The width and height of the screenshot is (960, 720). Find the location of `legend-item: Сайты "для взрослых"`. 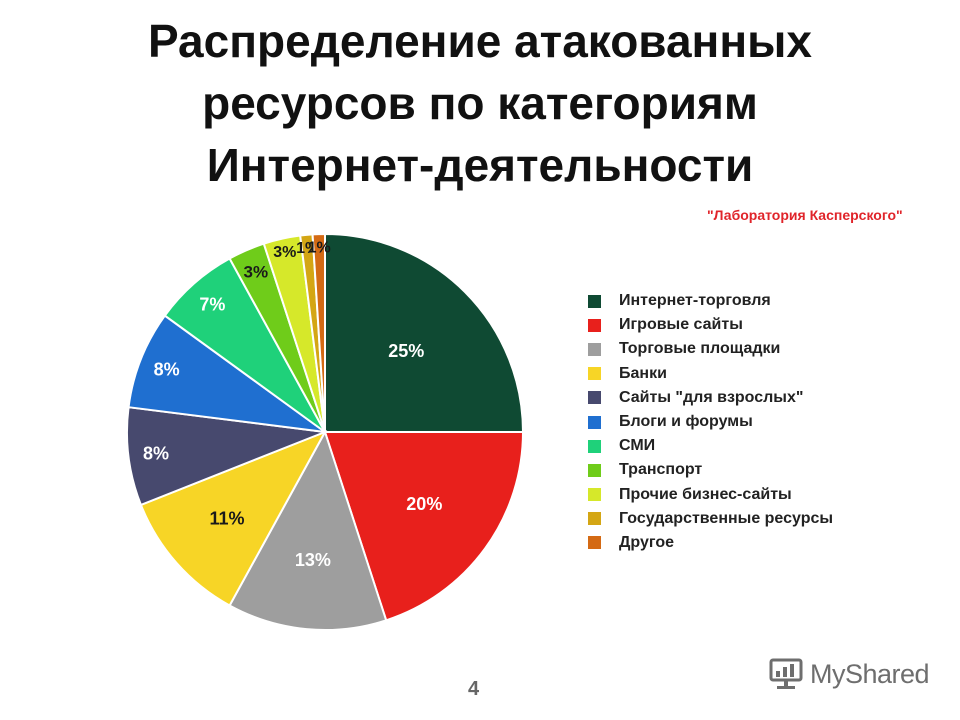

legend-item: Сайты "для взрослых" is located at coordinates (710, 398).